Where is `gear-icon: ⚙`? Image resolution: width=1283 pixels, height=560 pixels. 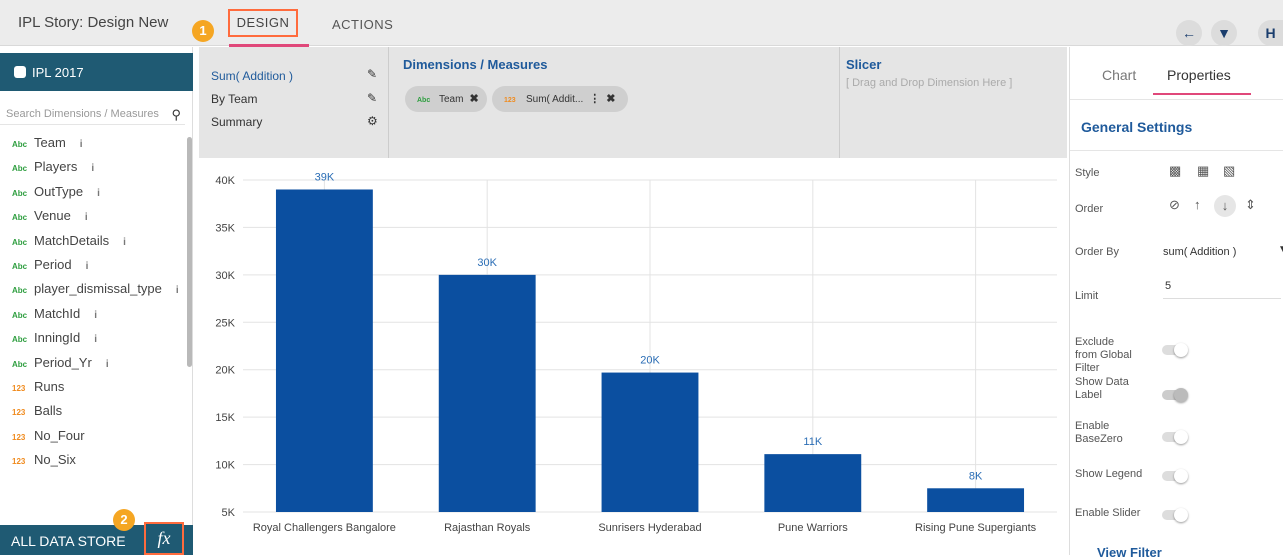
gear-icon: ⚙ is located at coordinates (372, 121).